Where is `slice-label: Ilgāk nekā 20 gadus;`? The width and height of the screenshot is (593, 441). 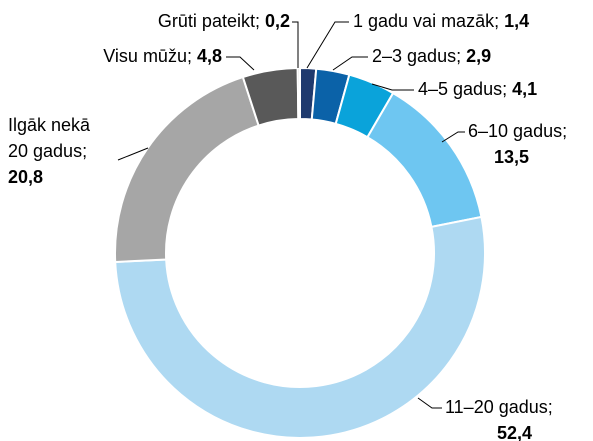 slice-label: Ilgāk nekā 20 gadus; is located at coordinates (49, 138).